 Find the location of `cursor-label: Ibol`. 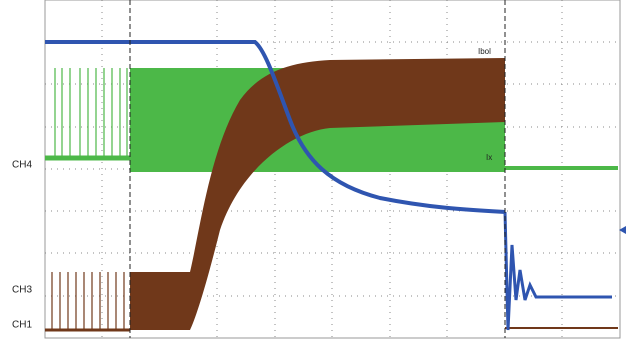

cursor-label: Ibol is located at coordinates (484, 51).